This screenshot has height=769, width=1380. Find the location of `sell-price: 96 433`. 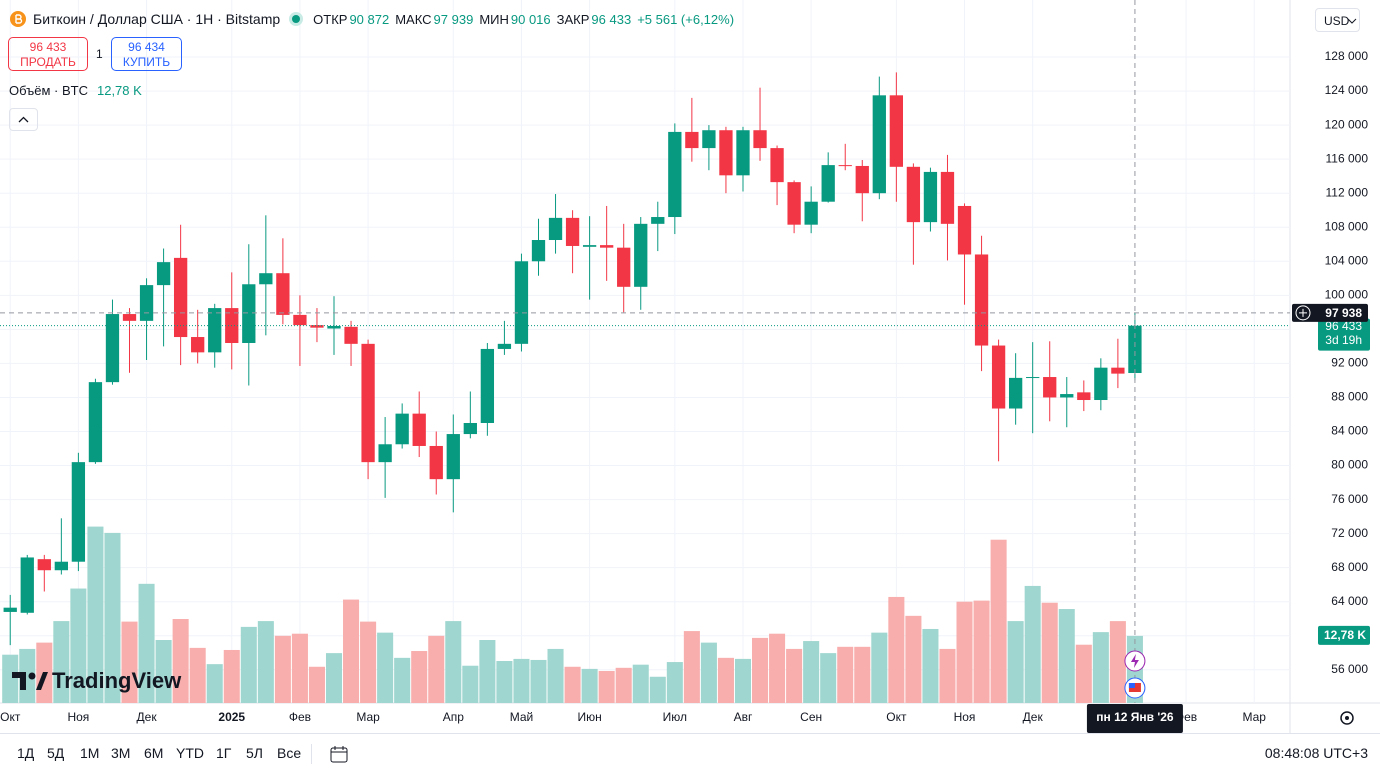

sell-price: 96 433 is located at coordinates (48, 47).